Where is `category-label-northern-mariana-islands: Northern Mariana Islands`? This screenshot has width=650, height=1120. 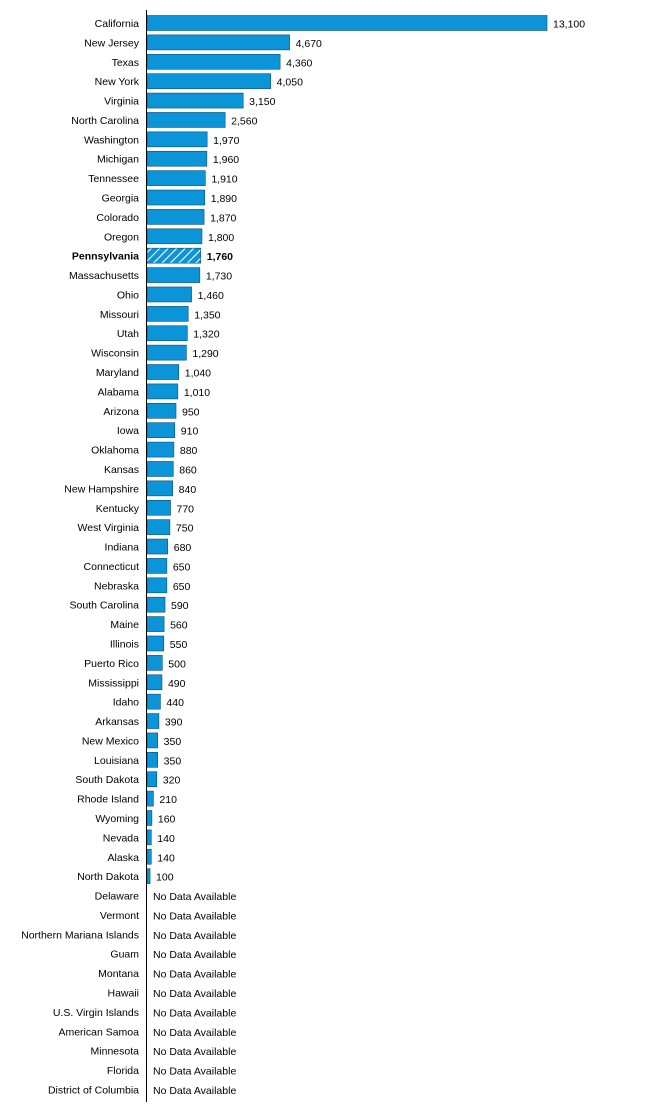
category-label-northern-mariana-islands: Northern Mariana Islands is located at coordinates (80, 935).